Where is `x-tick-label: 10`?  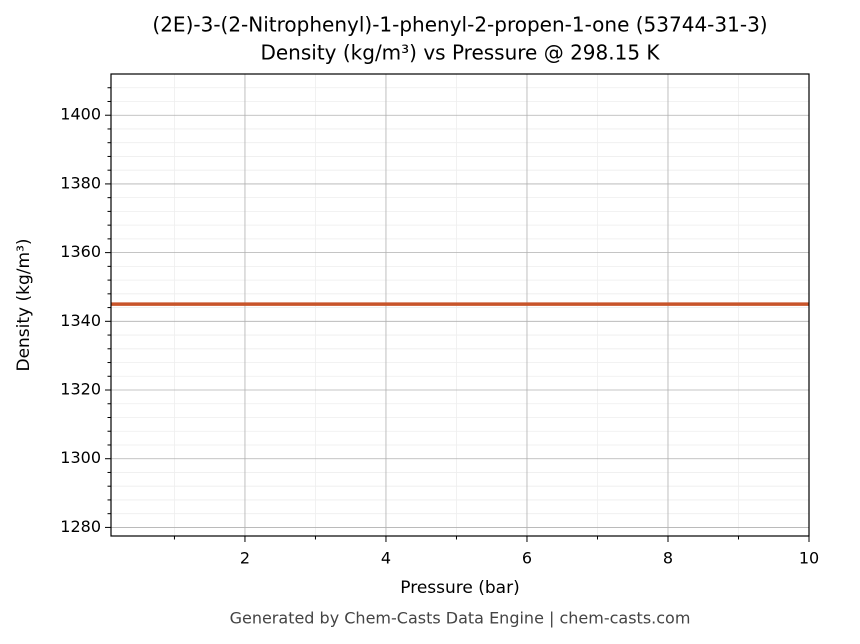 x-tick-label: 10 is located at coordinates (809, 558).